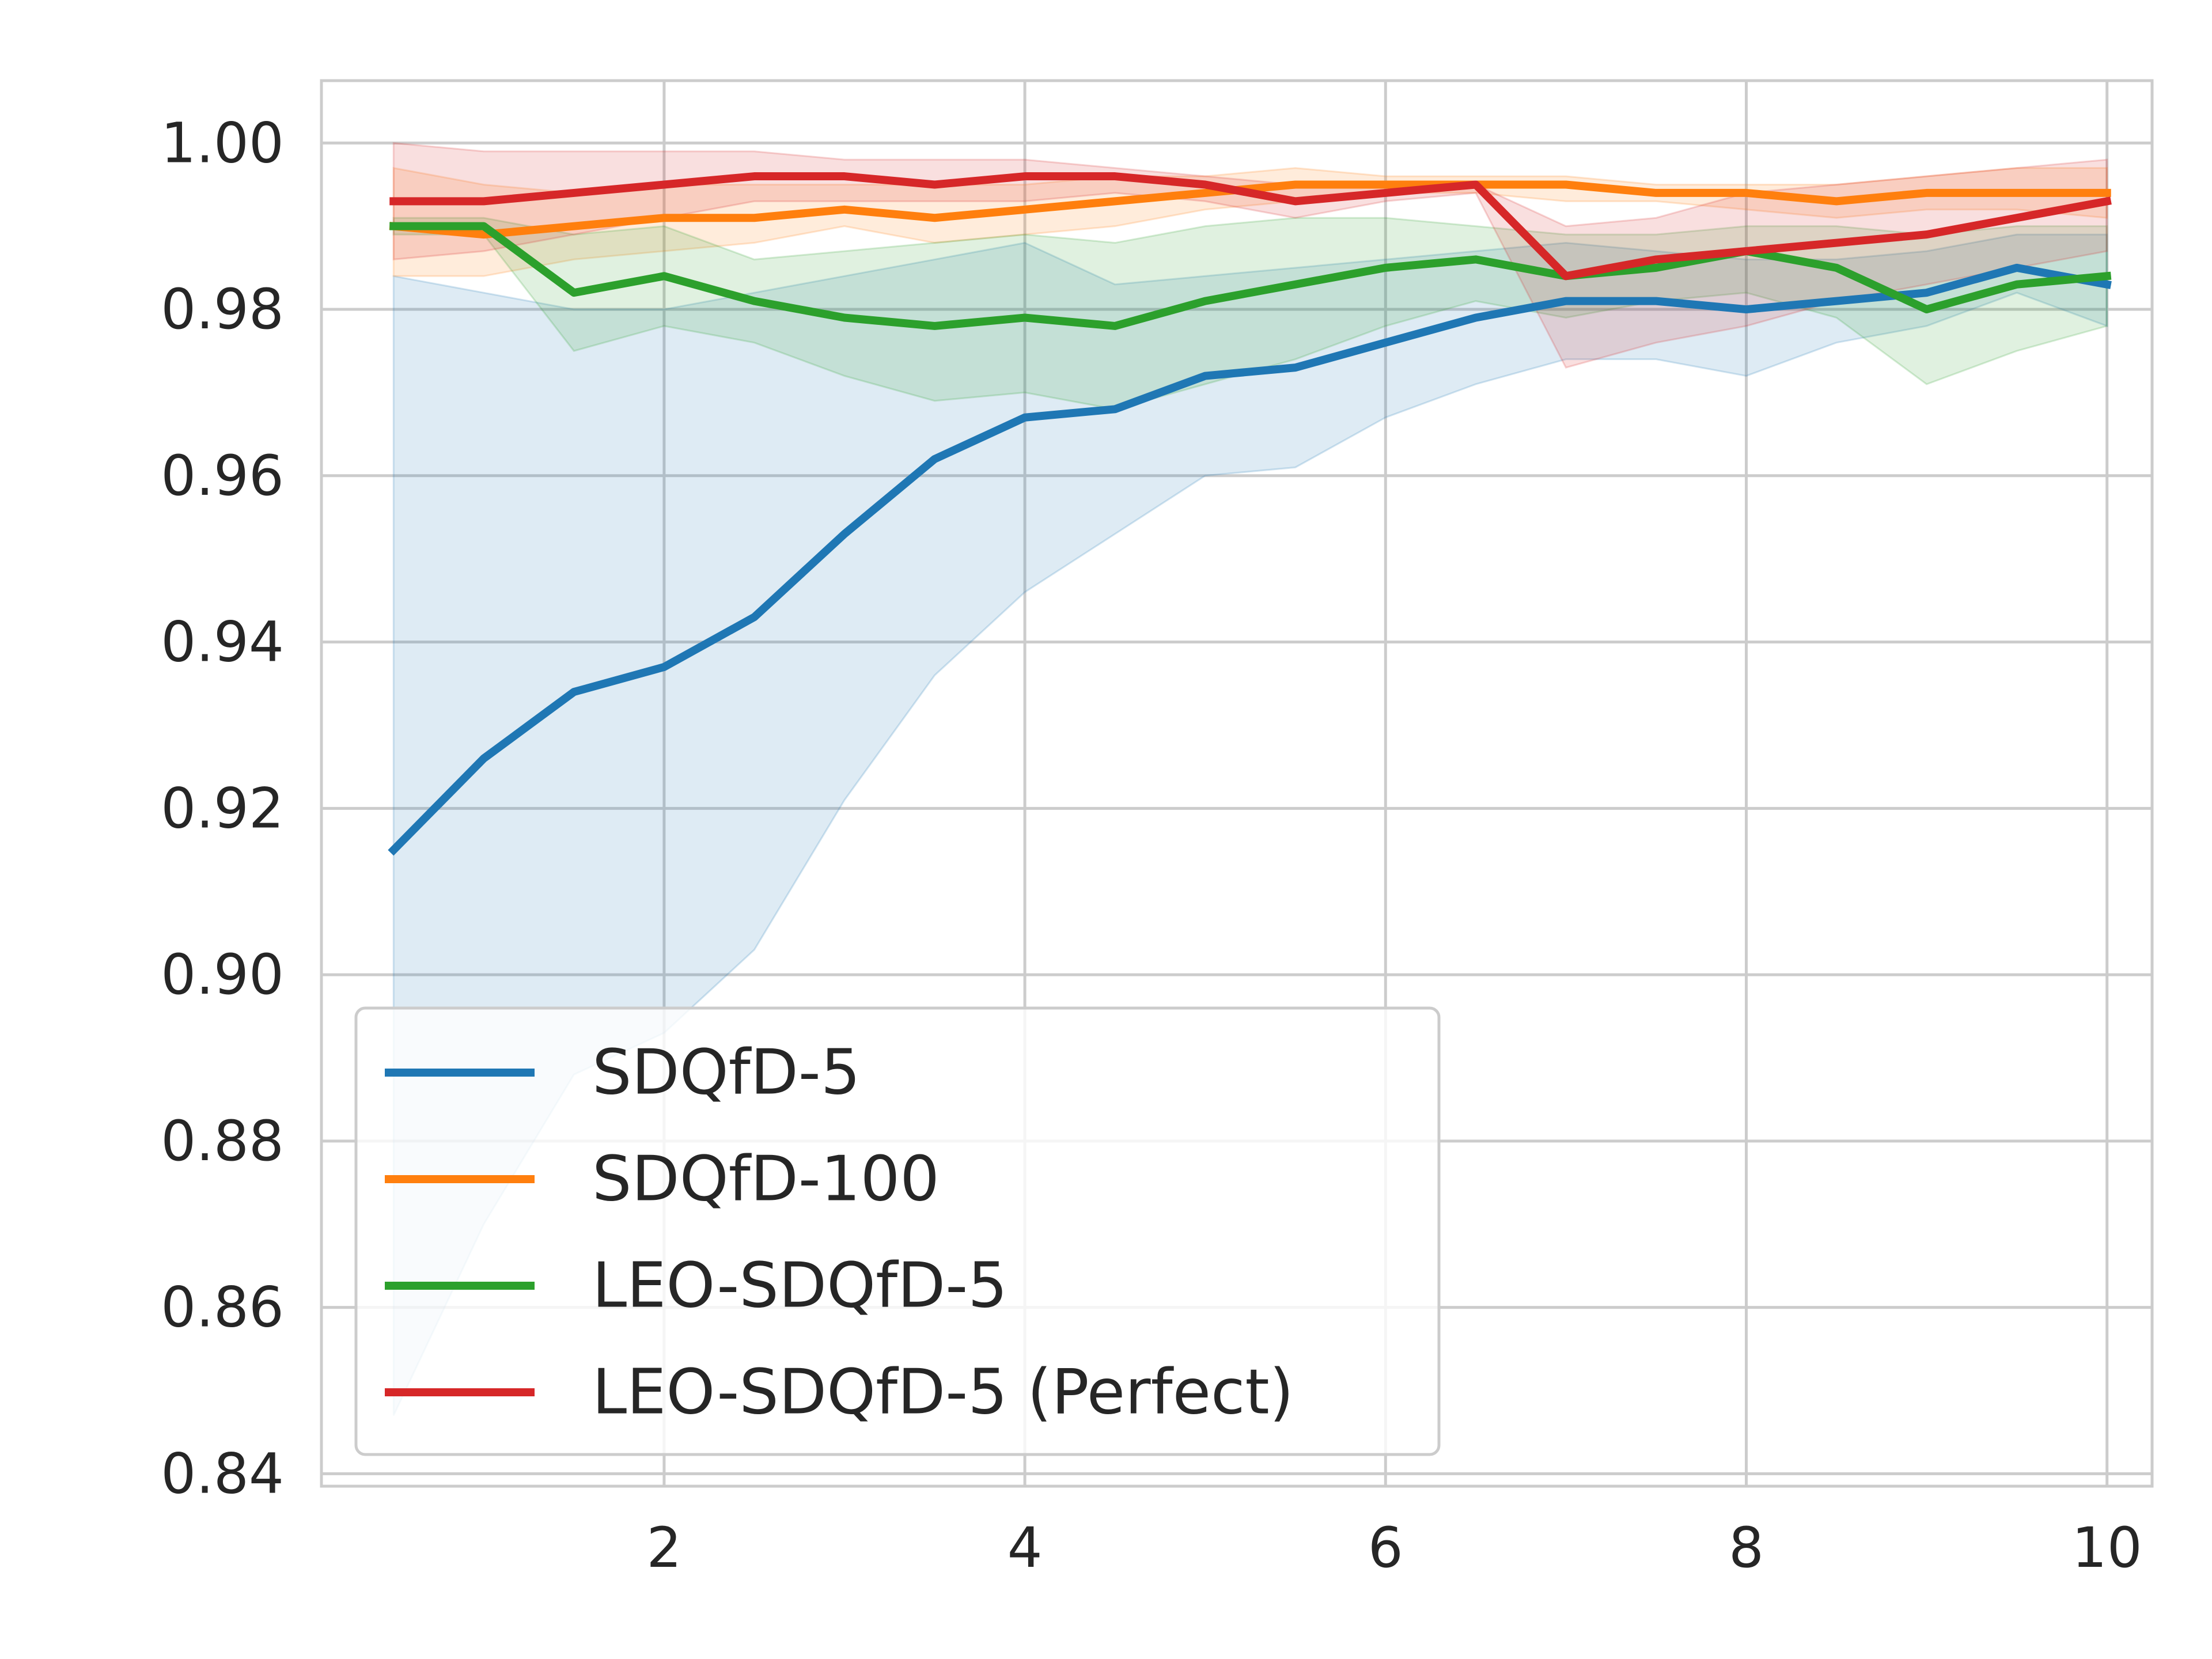 The image size is (2212, 1659). What do you see at coordinates (1025, 1548) in the screenshot?
I see `x-tick-label: 4` at bounding box center [1025, 1548].